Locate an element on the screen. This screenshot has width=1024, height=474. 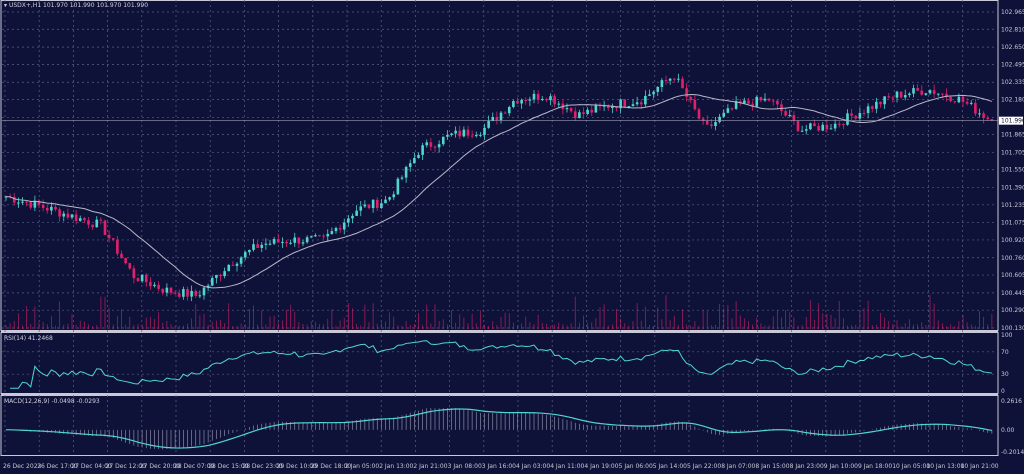
symbol-label: USDX+,H1 101.970 101.990 101.970 101.990 is located at coordinates (78, 5).